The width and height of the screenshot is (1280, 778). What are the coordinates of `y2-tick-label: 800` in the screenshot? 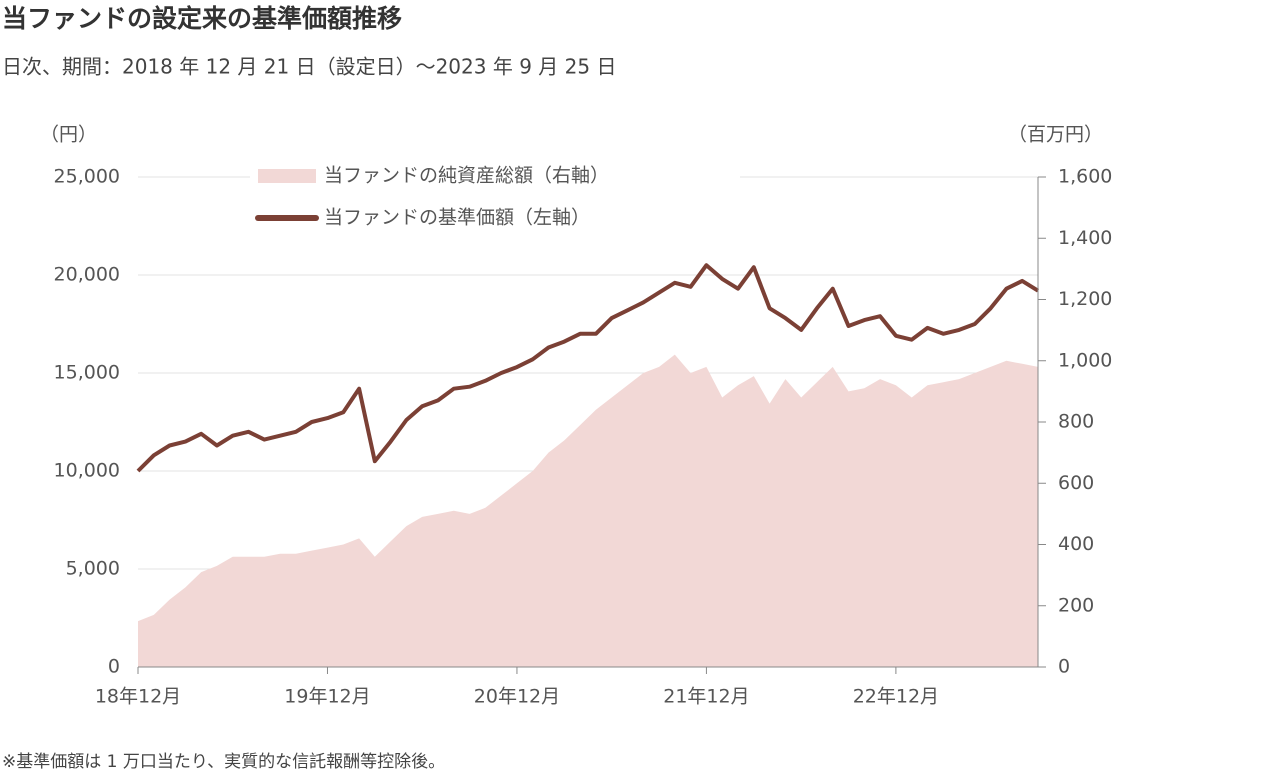 It's located at (1076, 422).